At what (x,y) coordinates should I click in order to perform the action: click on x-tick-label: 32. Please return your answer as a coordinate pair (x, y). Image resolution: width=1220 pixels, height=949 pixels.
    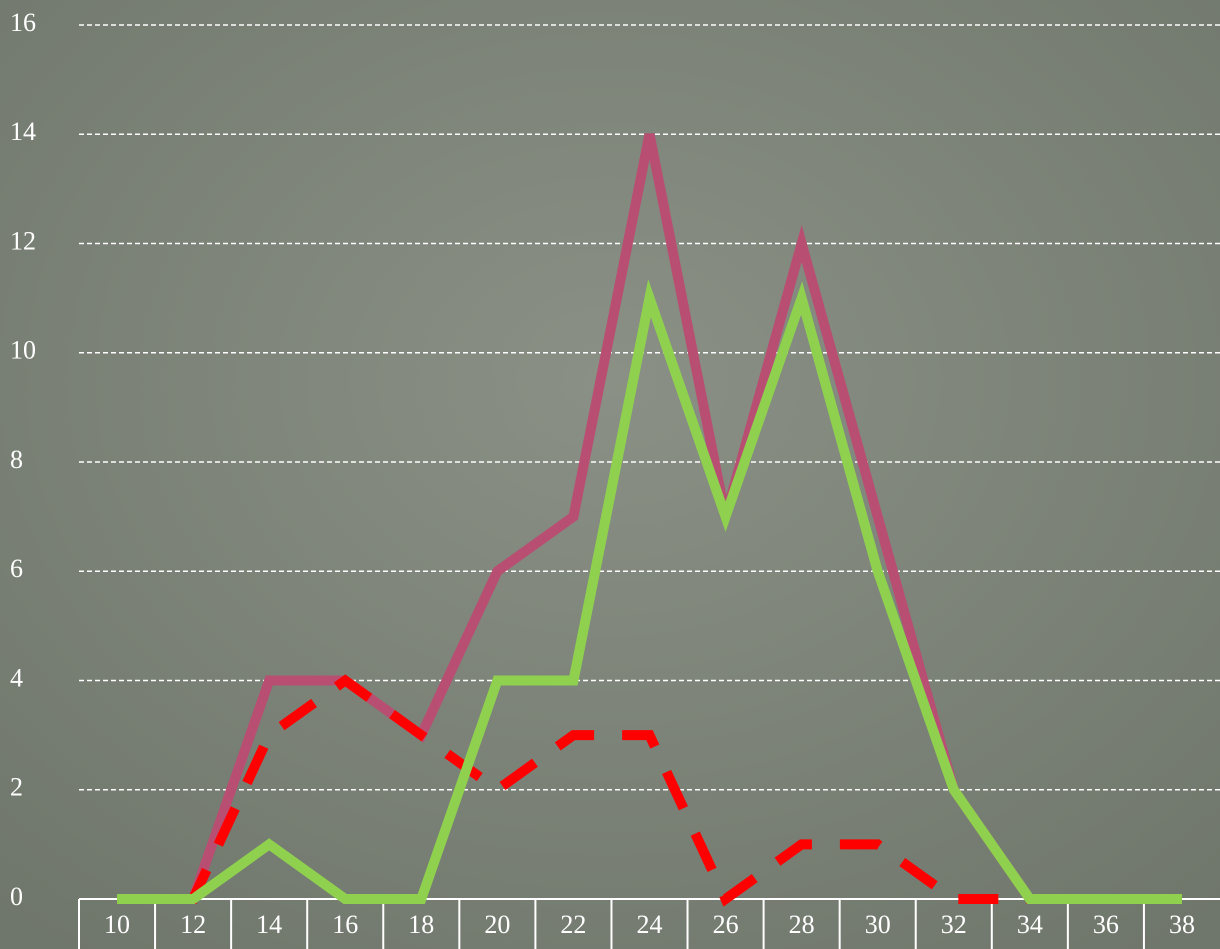
    Looking at the image, I should click on (954, 924).